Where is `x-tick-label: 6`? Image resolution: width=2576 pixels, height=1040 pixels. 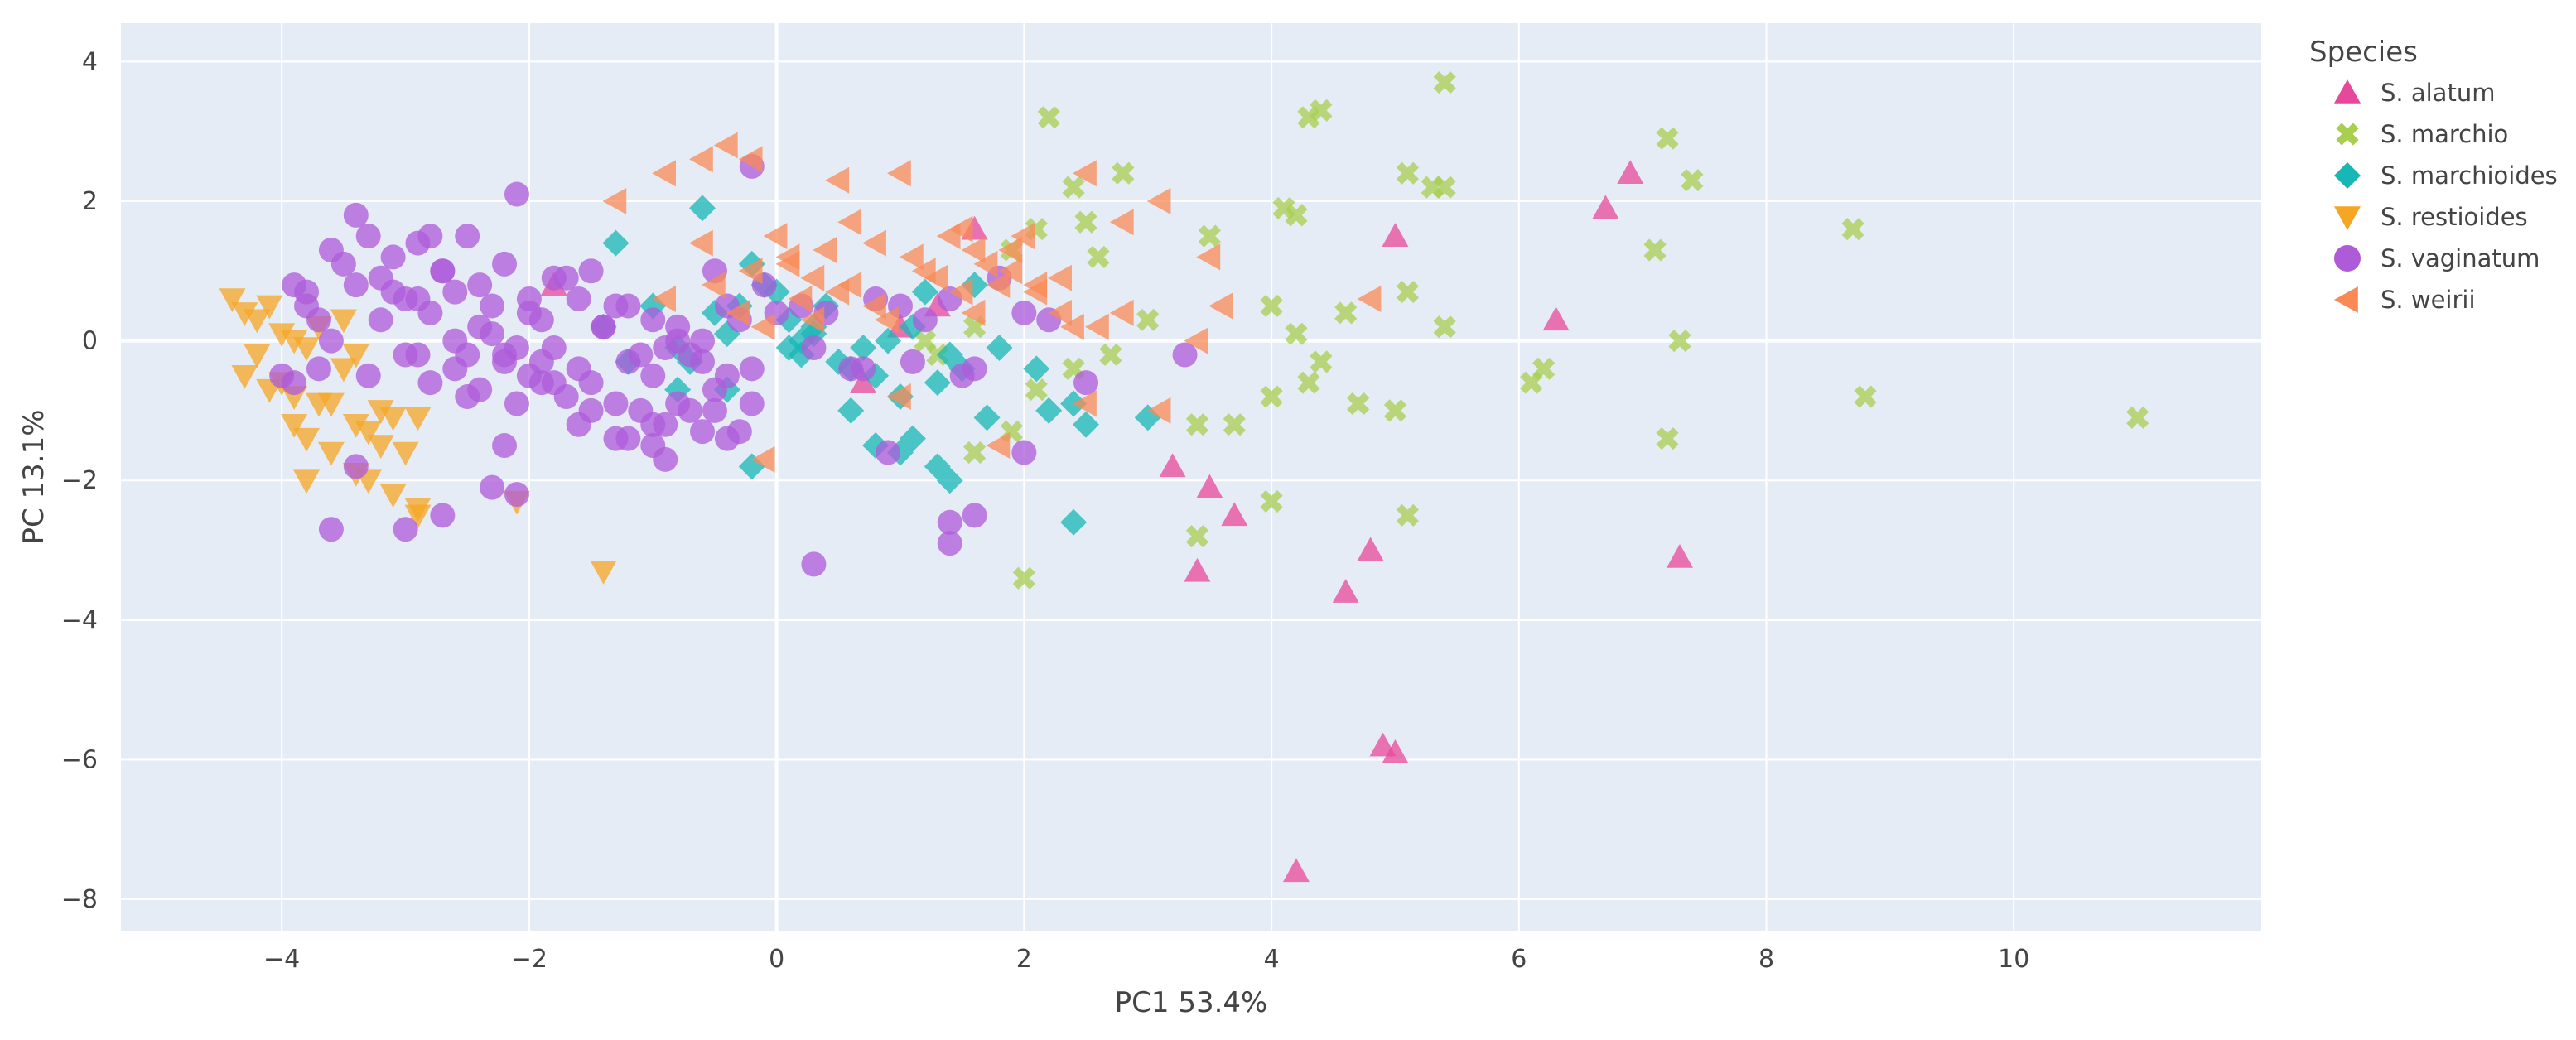
x-tick-label: 6 is located at coordinates (1519, 959).